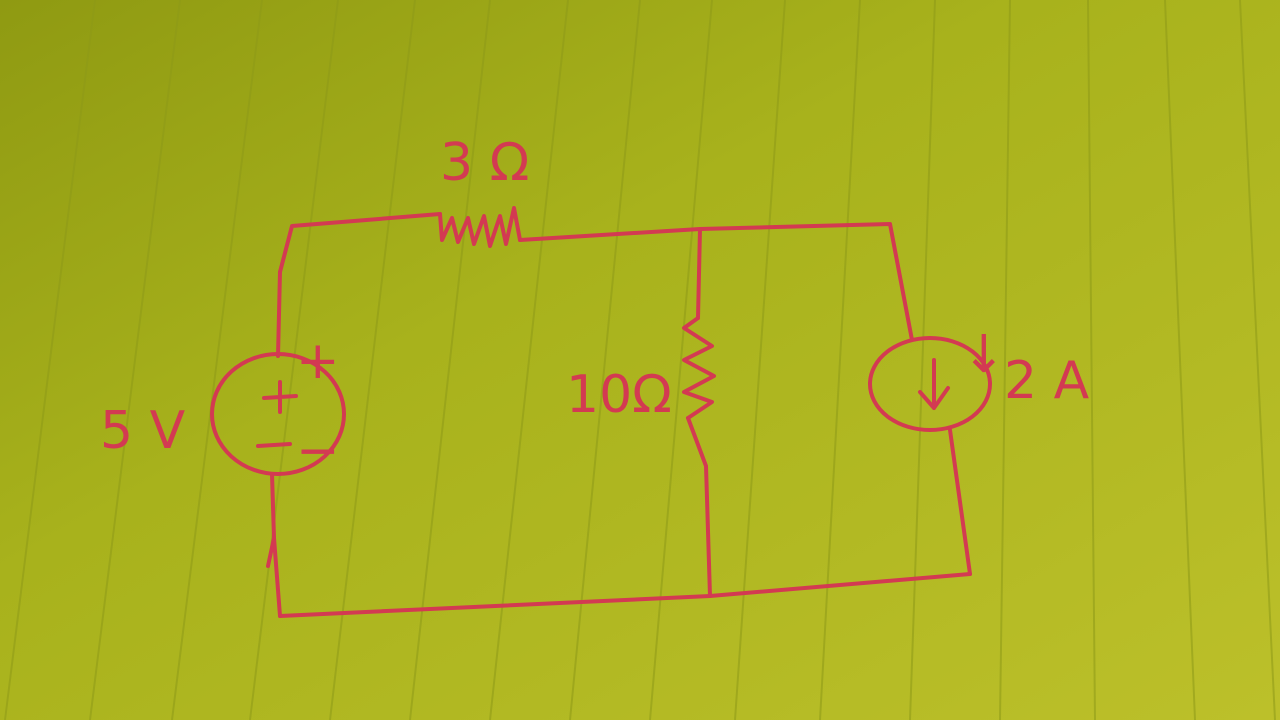 The width and height of the screenshot is (1280, 720). I want to click on current-source, so click(930, 384).